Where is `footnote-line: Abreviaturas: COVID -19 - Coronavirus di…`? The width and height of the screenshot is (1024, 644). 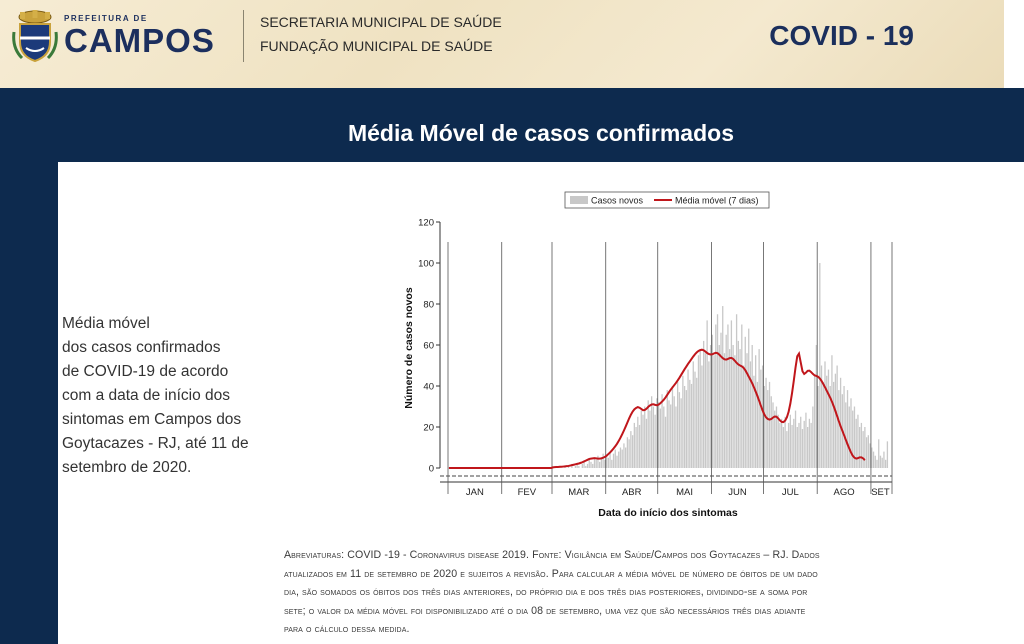
footnote-line: Abreviaturas: COVID -19 - Coronavirus di… is located at coordinates (552, 555).